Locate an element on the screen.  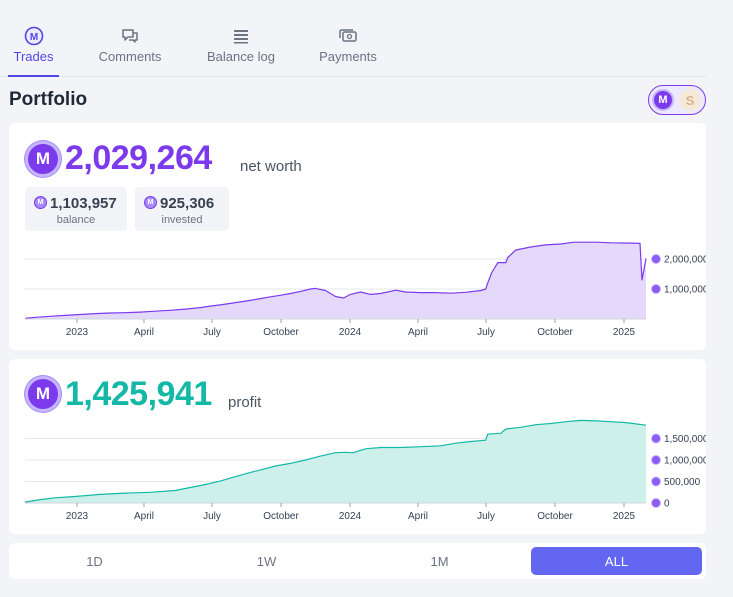
tab-comments-label: Comments is located at coordinates (130, 56).